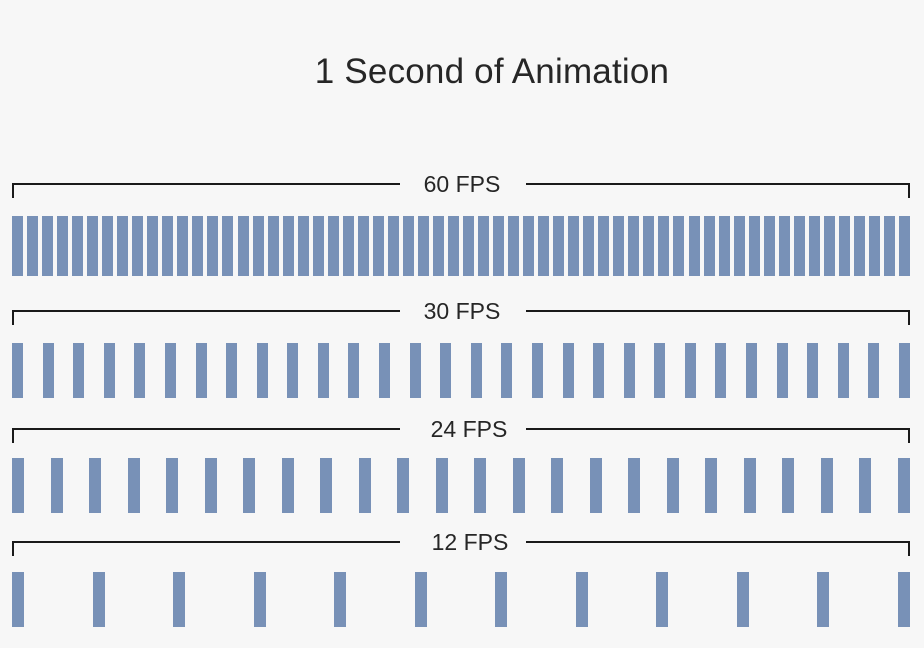 Image resolution: width=924 pixels, height=648 pixels. What do you see at coordinates (492, 71) in the screenshot?
I see `diagram-title: 1 Second of Animation` at bounding box center [492, 71].